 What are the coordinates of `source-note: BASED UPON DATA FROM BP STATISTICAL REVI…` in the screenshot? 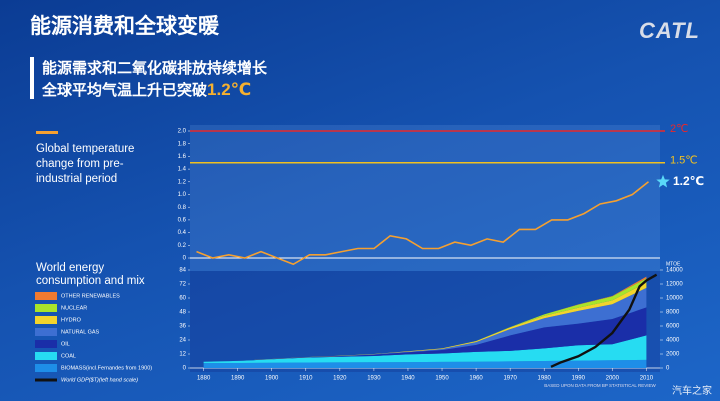 It's located at (600, 385).